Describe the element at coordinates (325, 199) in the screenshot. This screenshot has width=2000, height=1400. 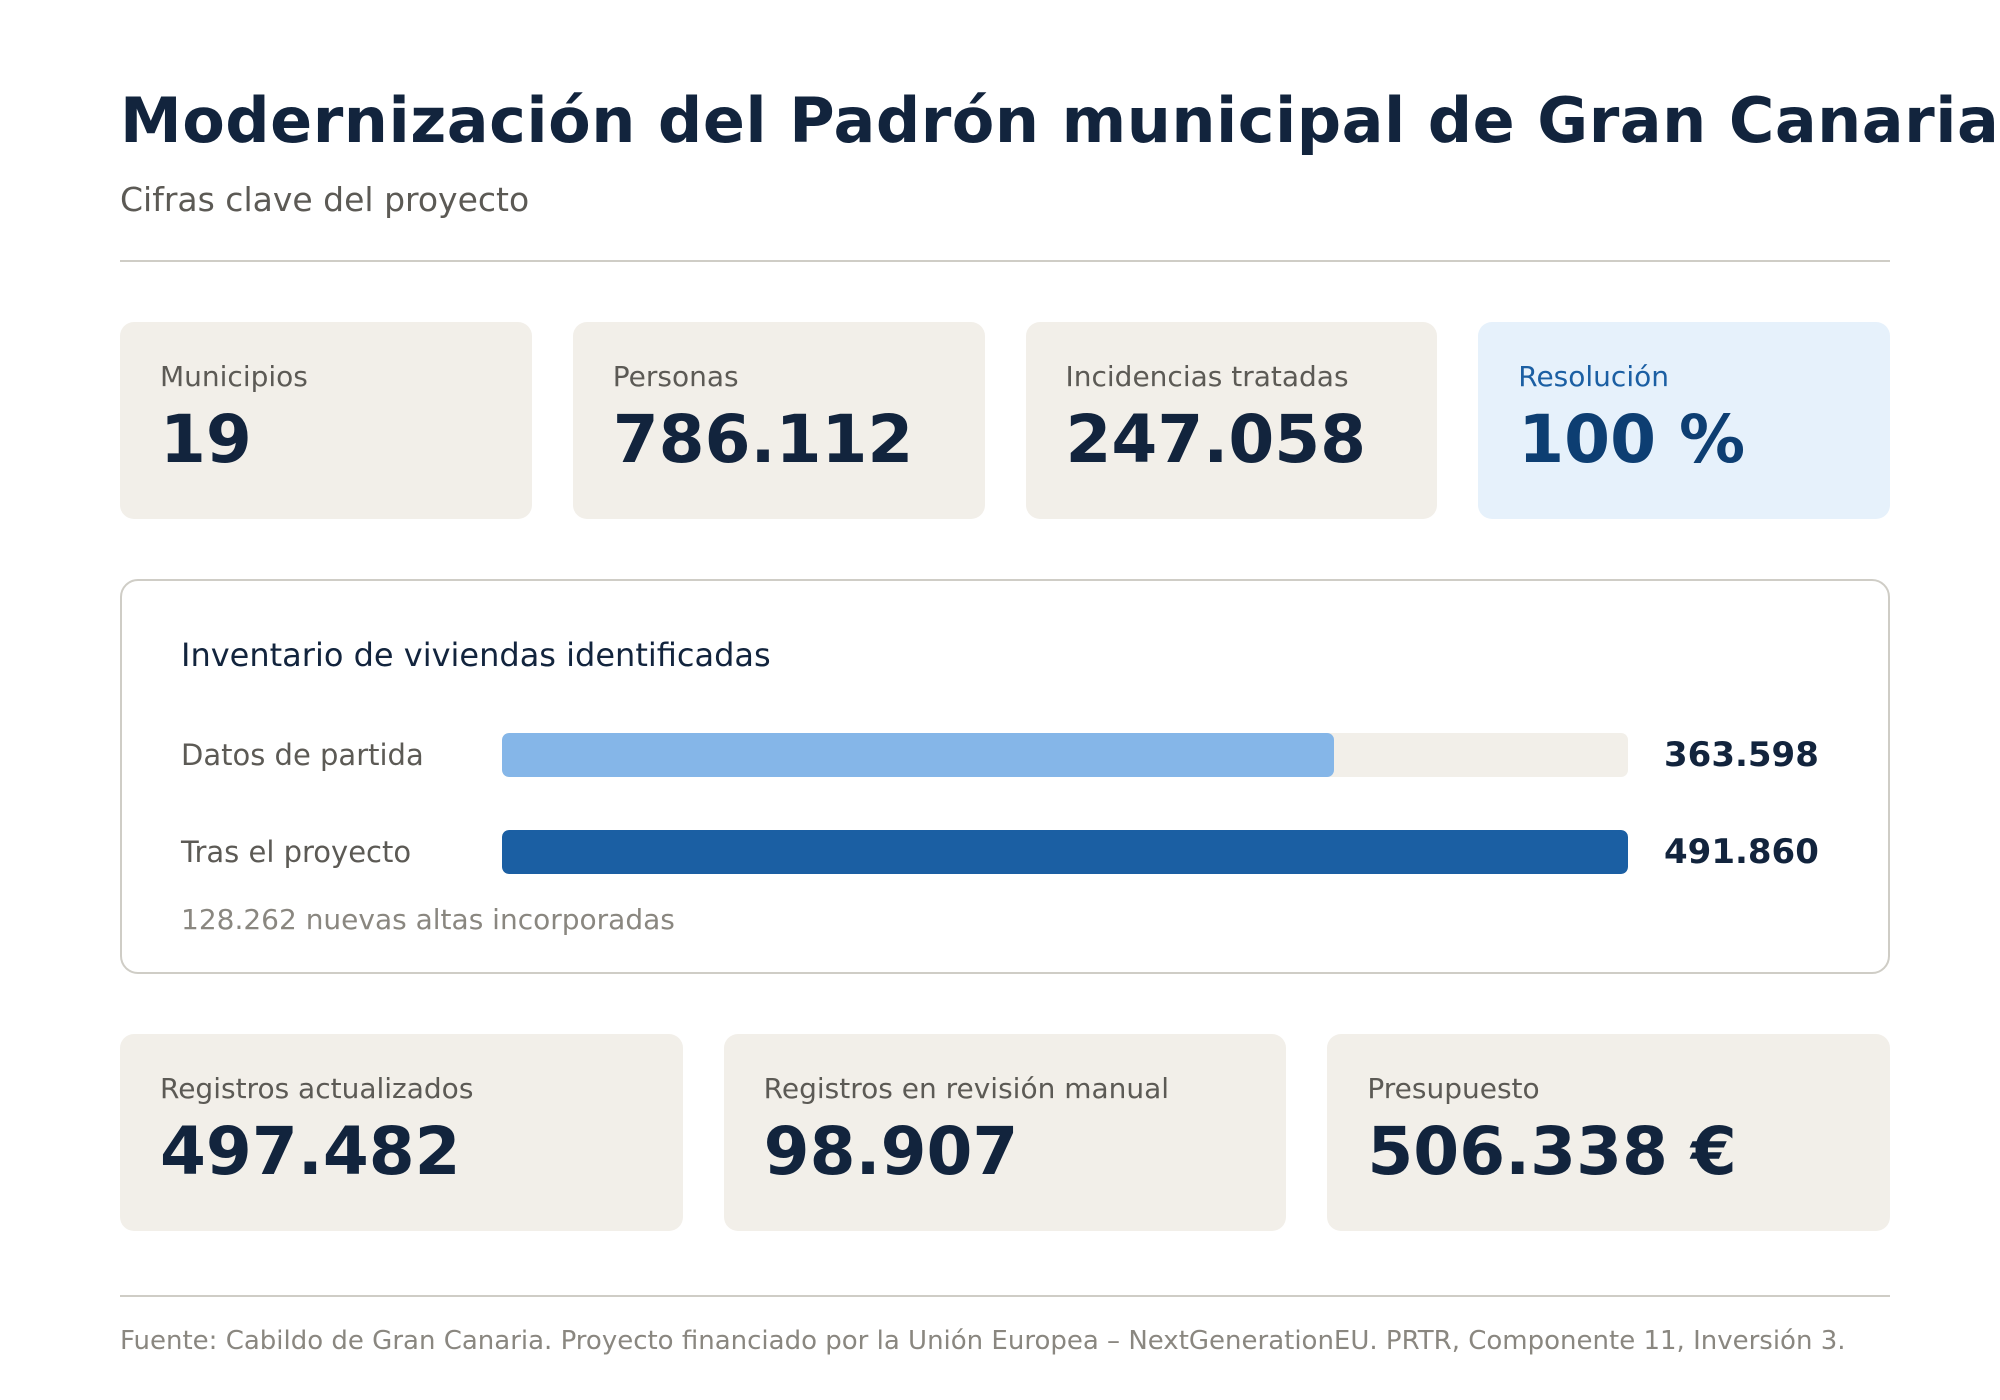
I see `page-subtitle: Cifras clave del proyecto` at that location.